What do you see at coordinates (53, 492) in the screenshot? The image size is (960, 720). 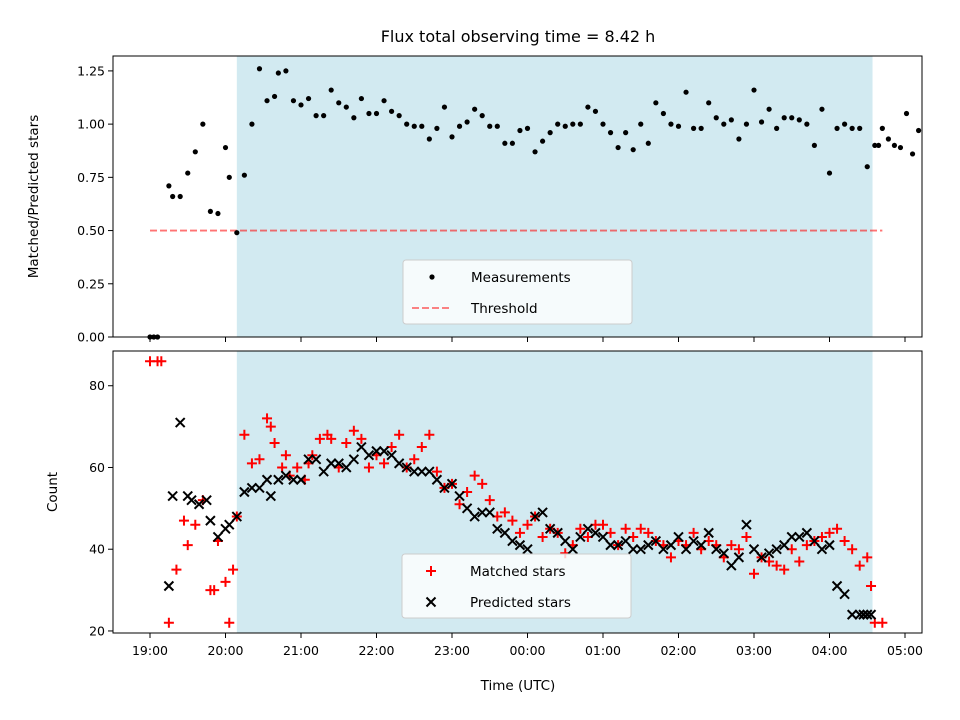 I see `y-axis-label: Count` at bounding box center [53, 492].